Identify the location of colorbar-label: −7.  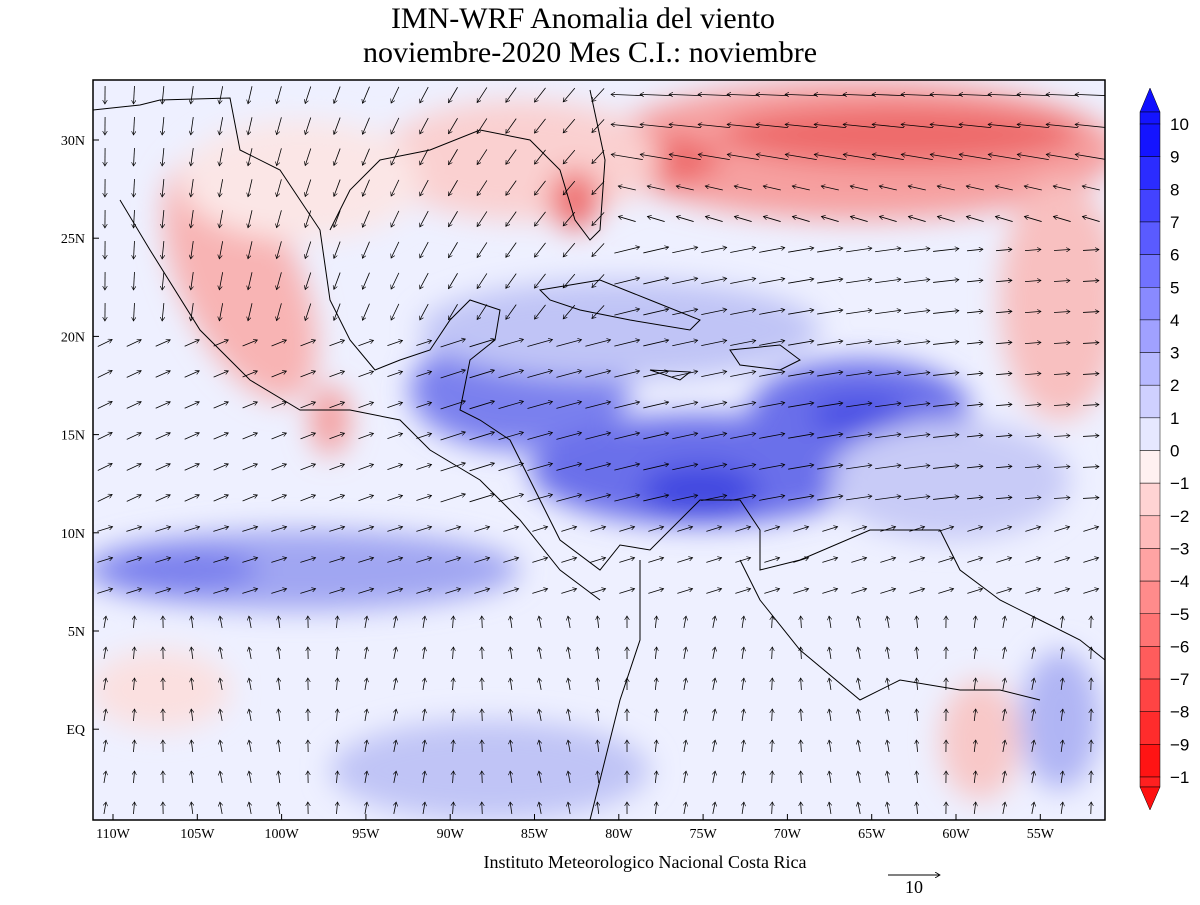
(1179, 679).